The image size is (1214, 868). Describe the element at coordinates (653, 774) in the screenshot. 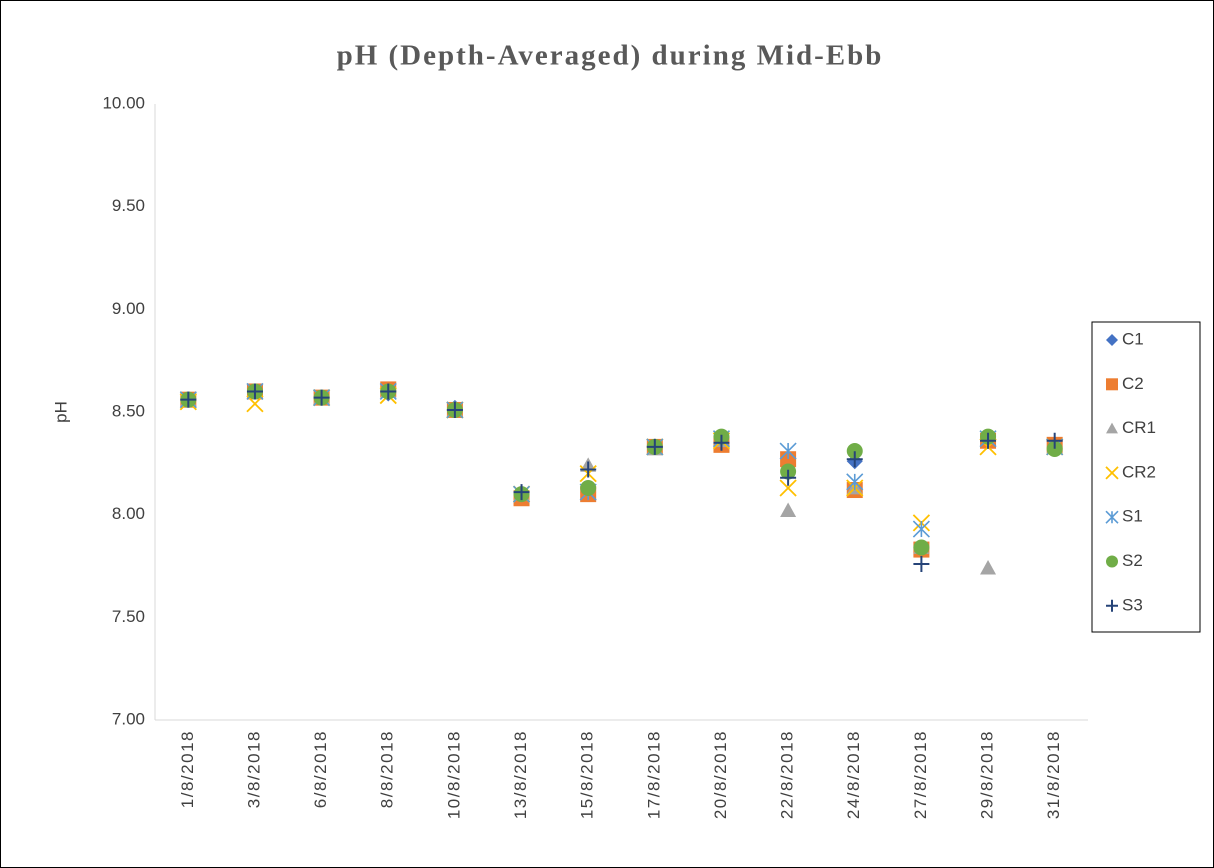

I see `x-tick-label: 17/8/2018` at that location.